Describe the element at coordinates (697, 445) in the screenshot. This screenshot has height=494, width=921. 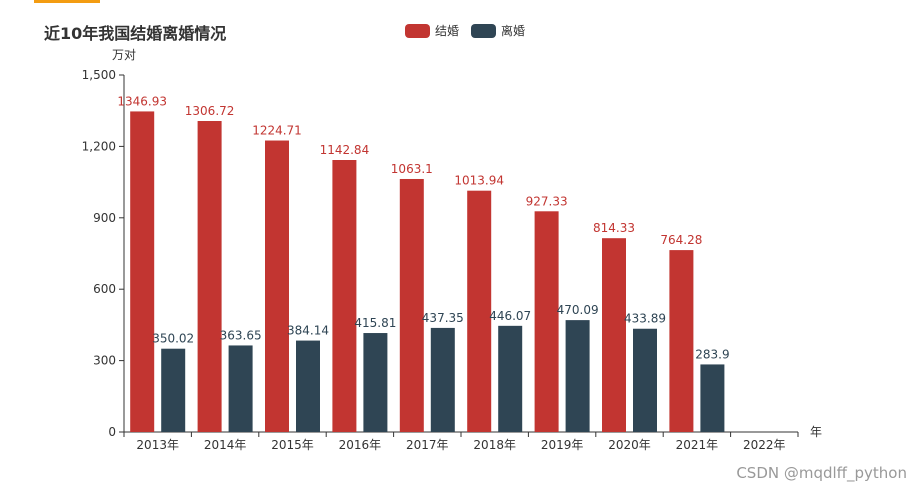
I see `x-tick-label: 2021年` at that location.